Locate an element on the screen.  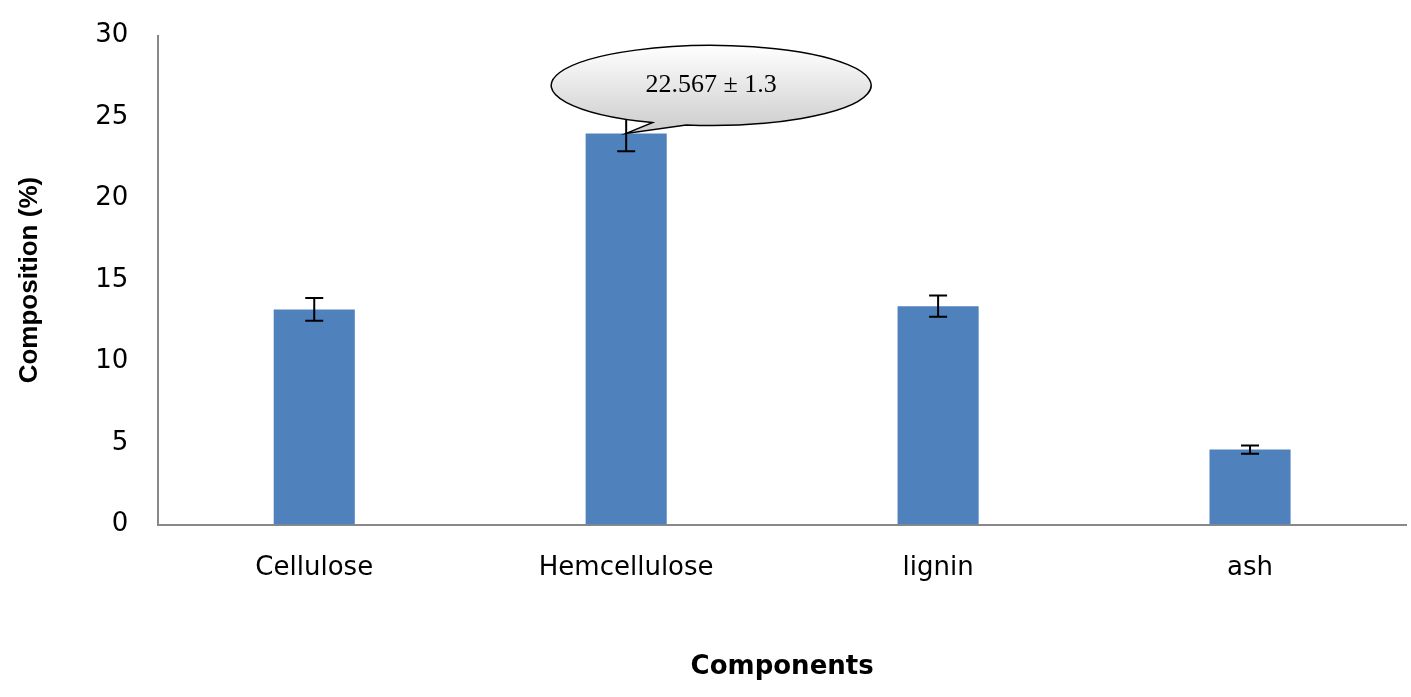
x-axis-title: Components is located at coordinates (782, 665).